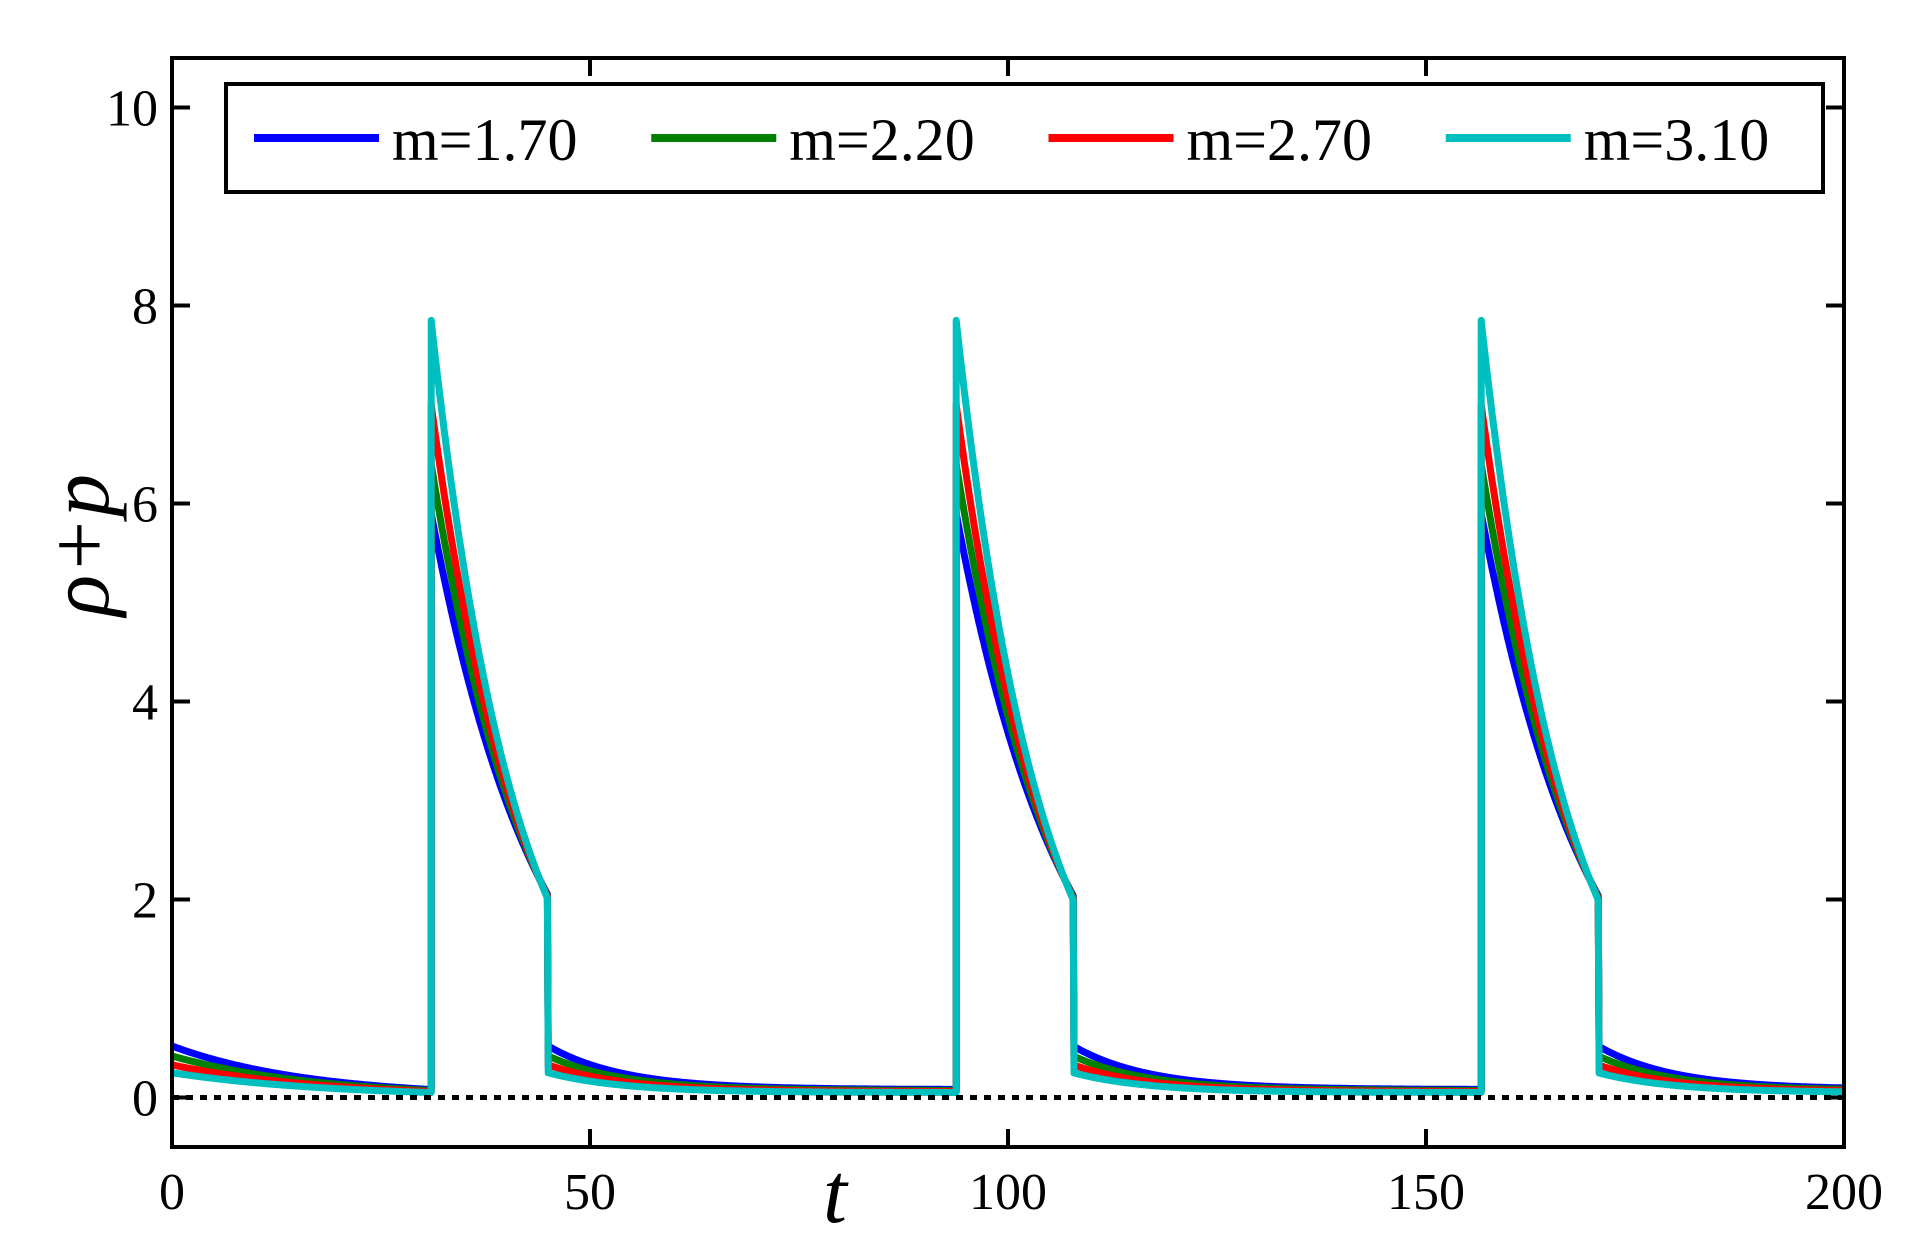 The width and height of the screenshot is (1925, 1245). What do you see at coordinates (590, 1192) in the screenshot?
I see `x-tick-label: 50` at bounding box center [590, 1192].